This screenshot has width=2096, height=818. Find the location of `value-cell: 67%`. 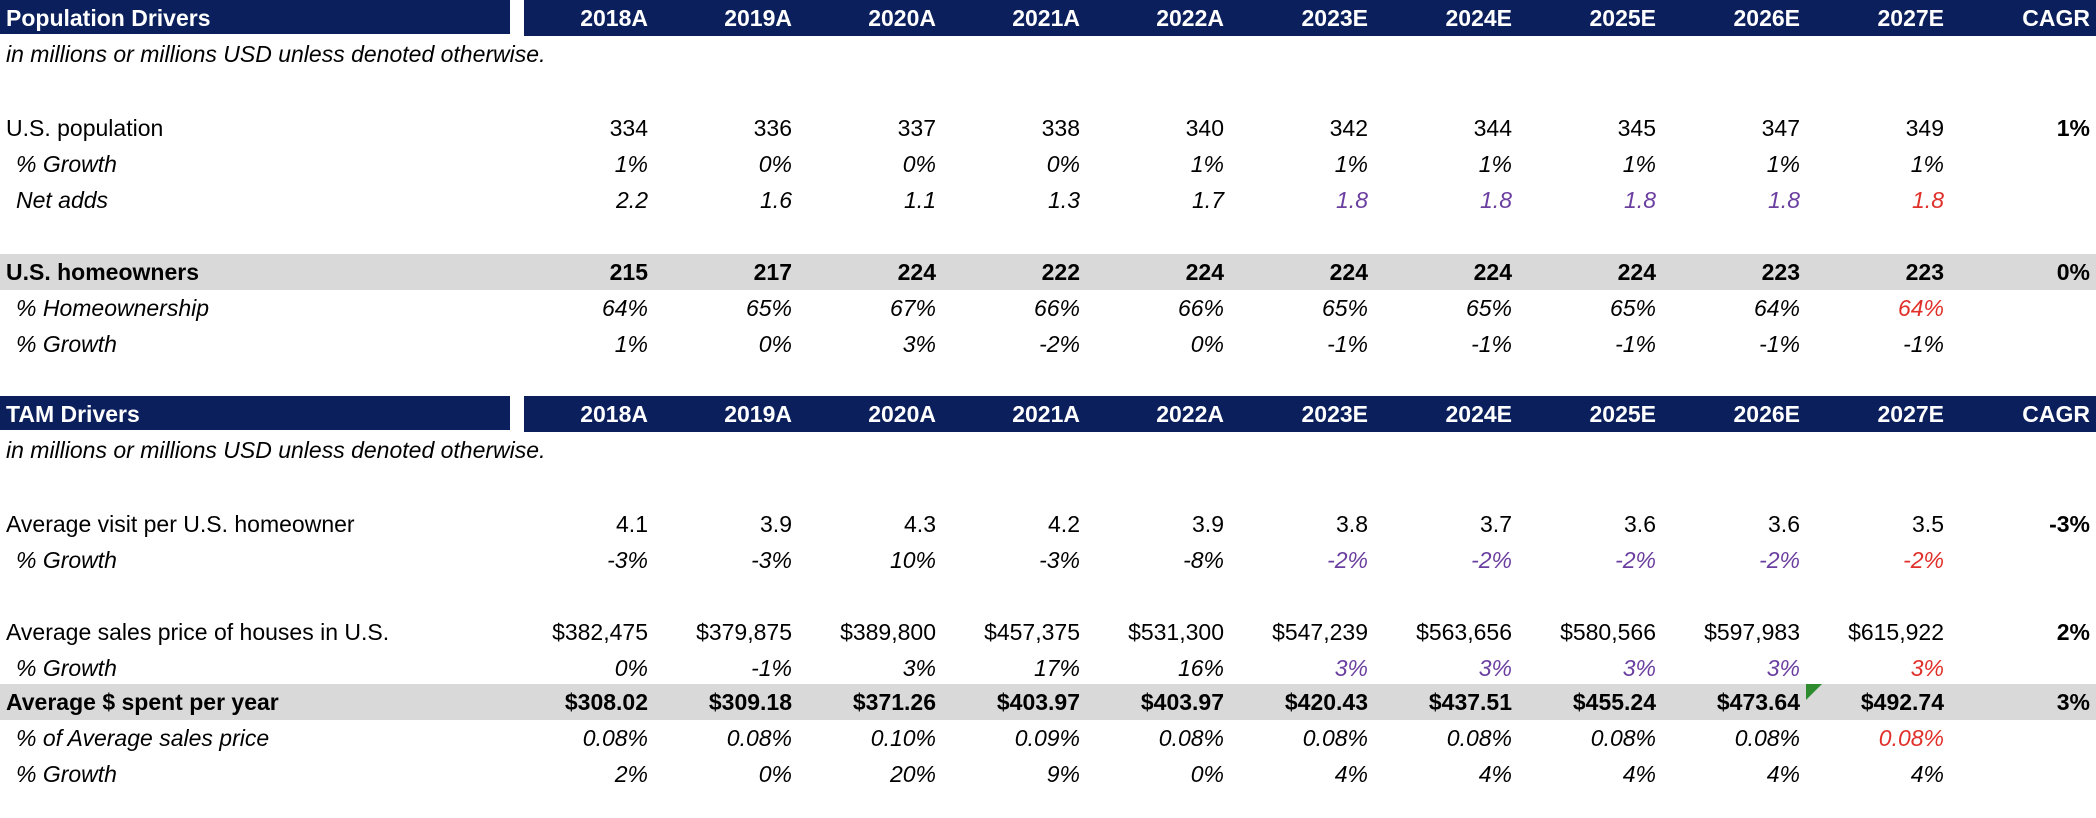

value-cell: 67% is located at coordinates (912, 307).